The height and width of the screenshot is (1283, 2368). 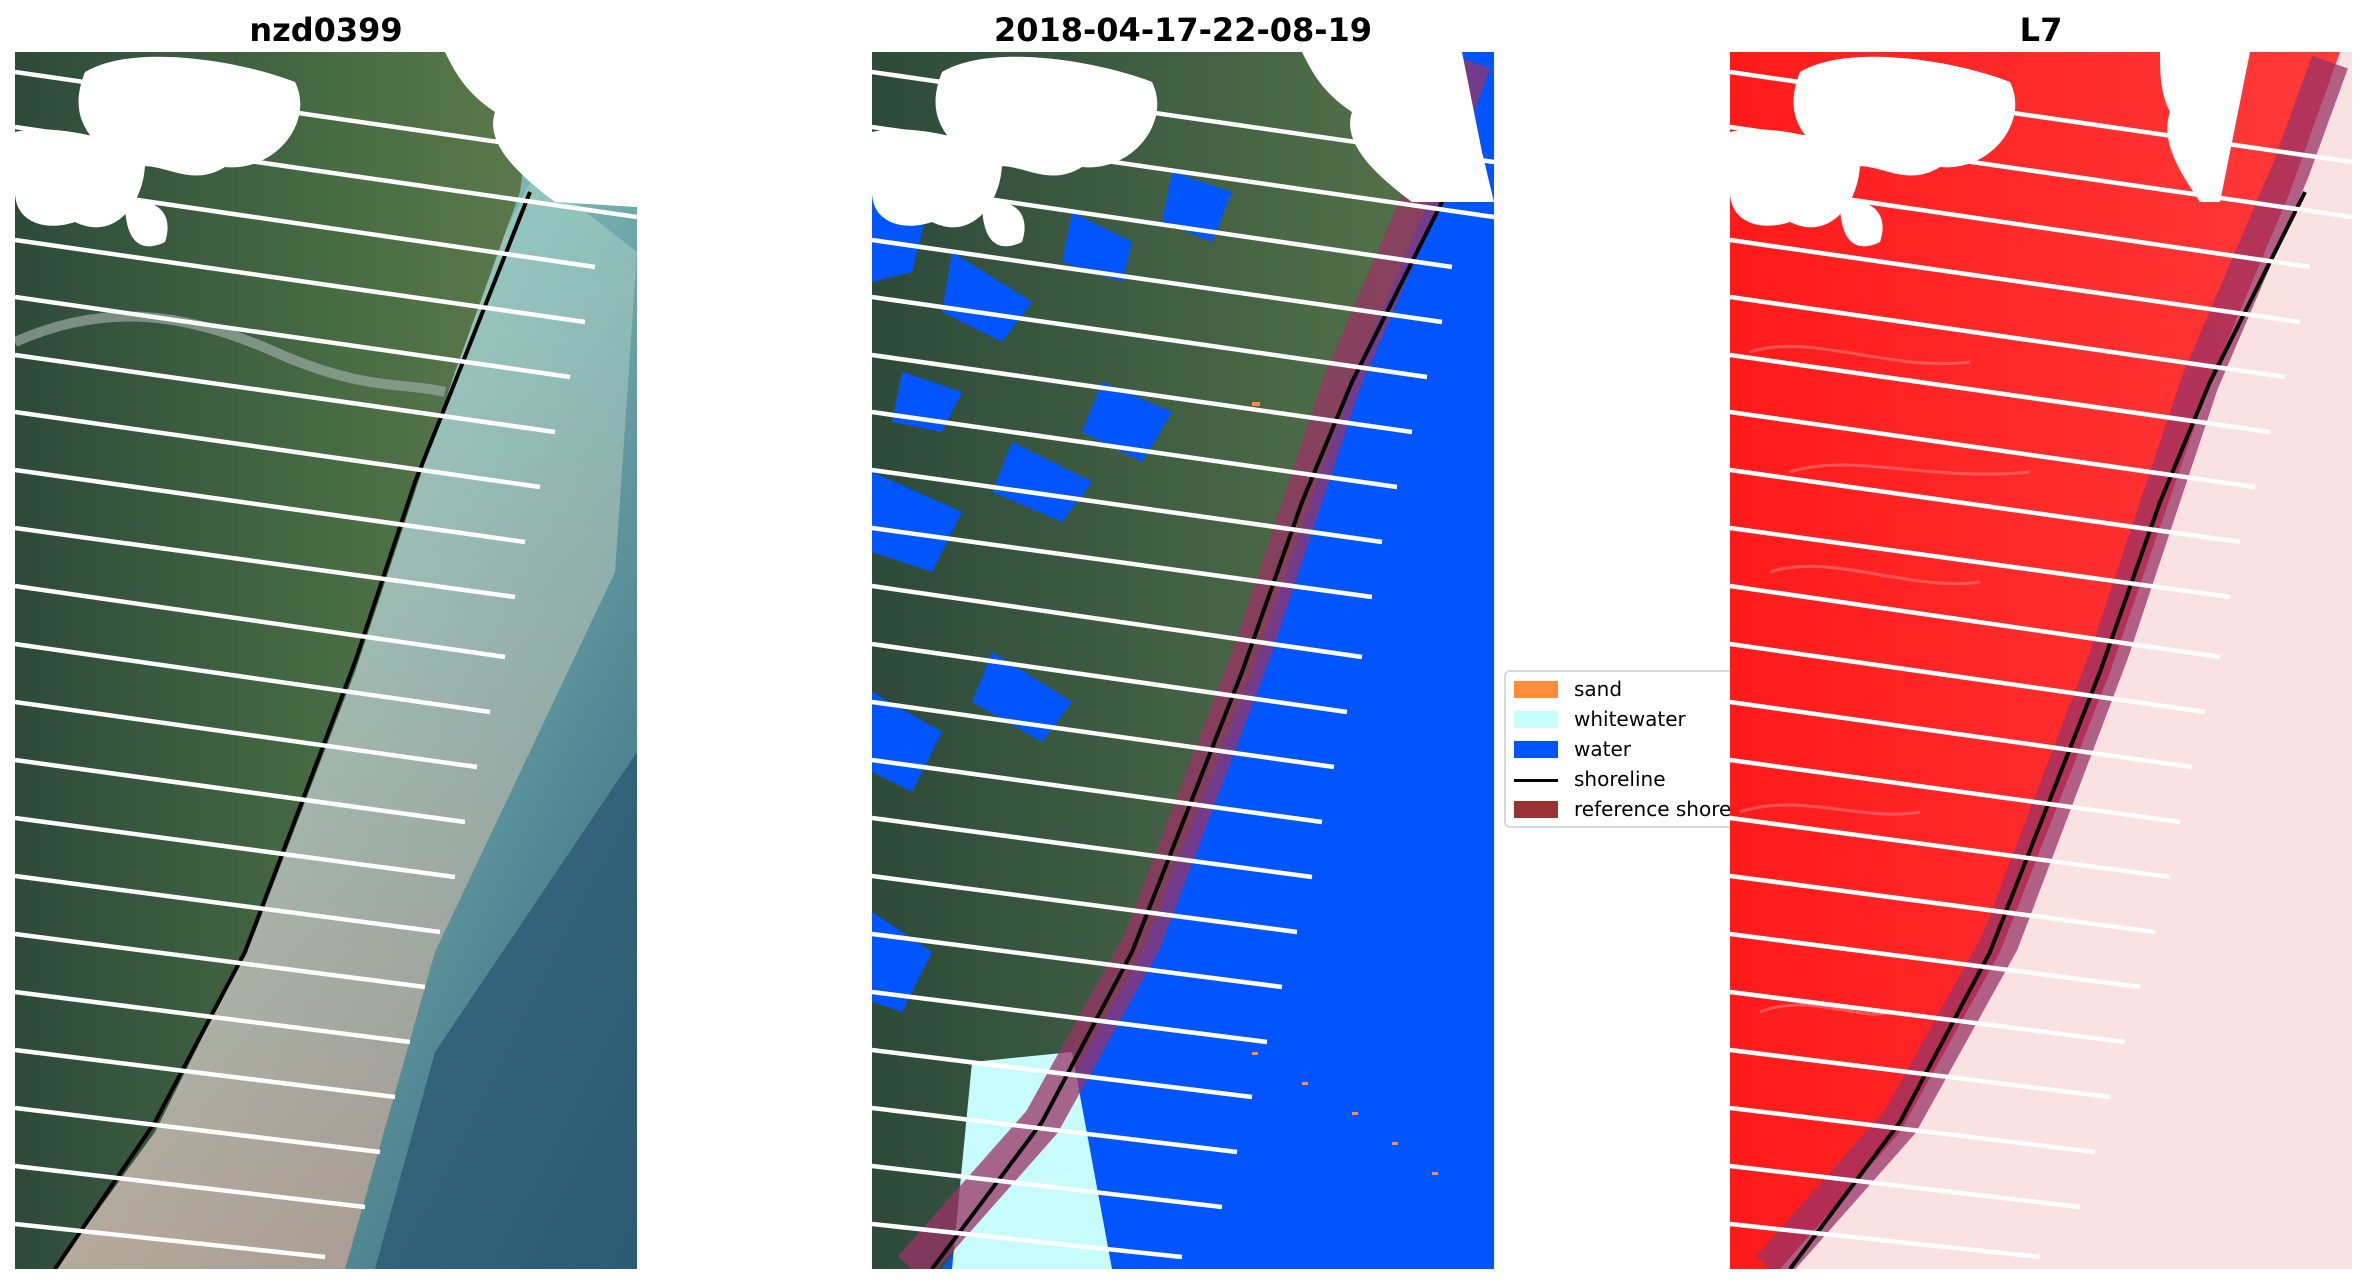 I want to click on inland-water-patches, so click(x=1052, y=592).